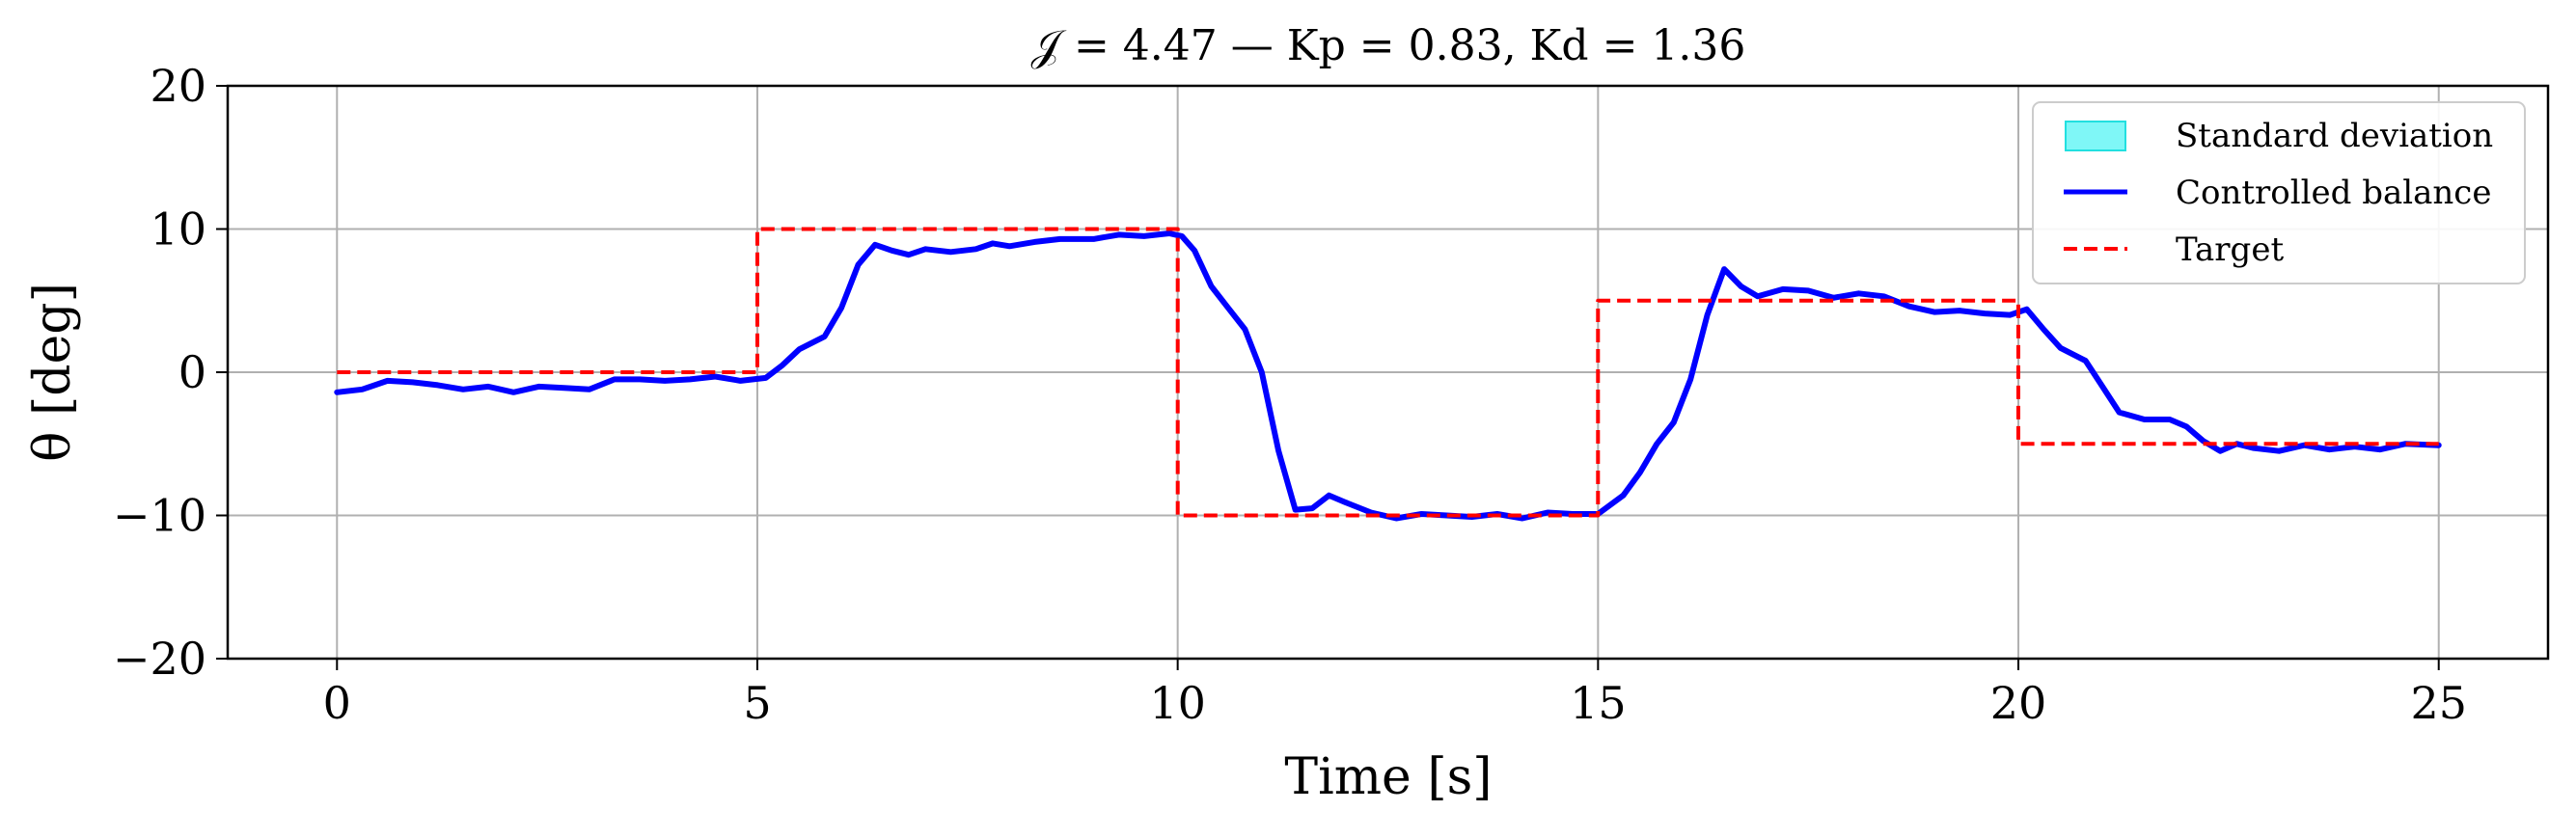  What do you see at coordinates (1599, 703) in the screenshot?
I see `x-tick-label: 15` at bounding box center [1599, 703].